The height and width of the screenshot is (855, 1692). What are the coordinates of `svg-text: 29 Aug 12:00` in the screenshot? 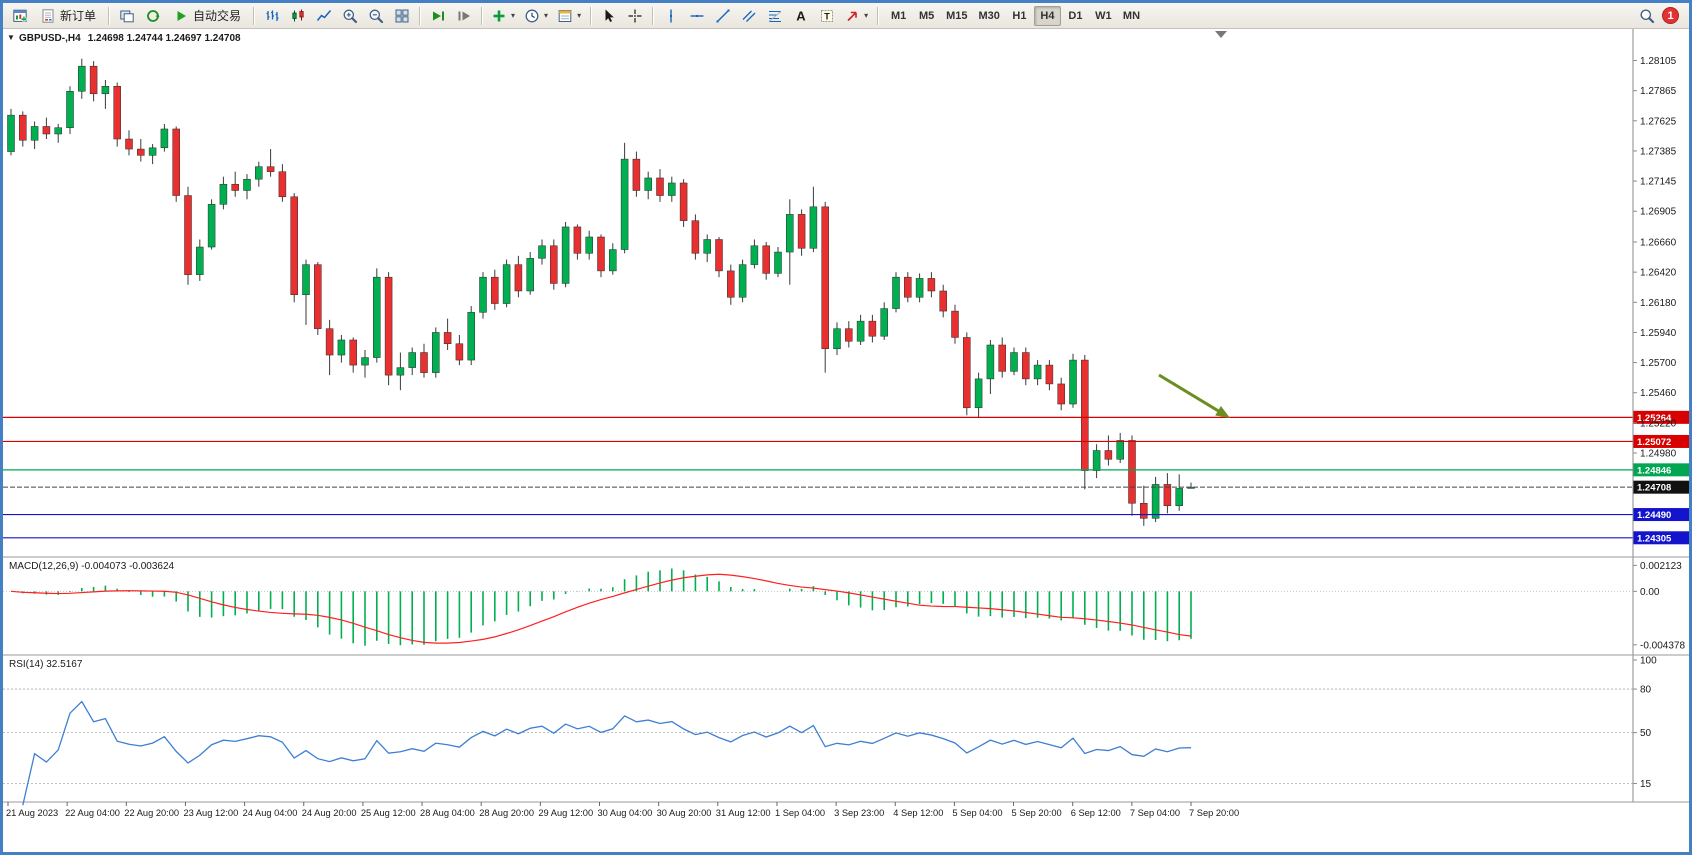 It's located at (565, 813).